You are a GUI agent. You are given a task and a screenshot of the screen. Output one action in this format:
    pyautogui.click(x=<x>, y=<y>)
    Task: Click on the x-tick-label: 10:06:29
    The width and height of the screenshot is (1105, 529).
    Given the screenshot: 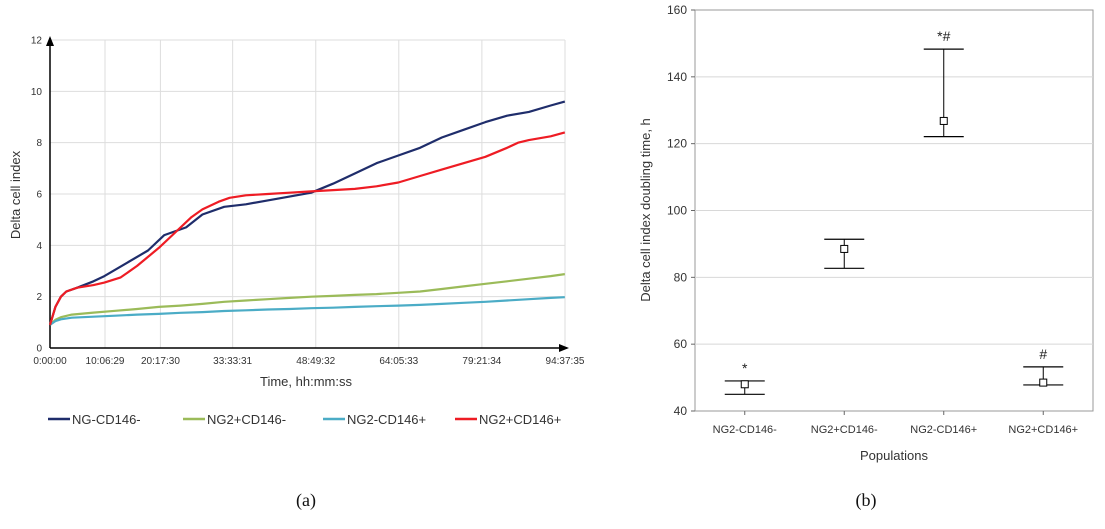 What is the action you would take?
    pyautogui.click(x=105, y=361)
    